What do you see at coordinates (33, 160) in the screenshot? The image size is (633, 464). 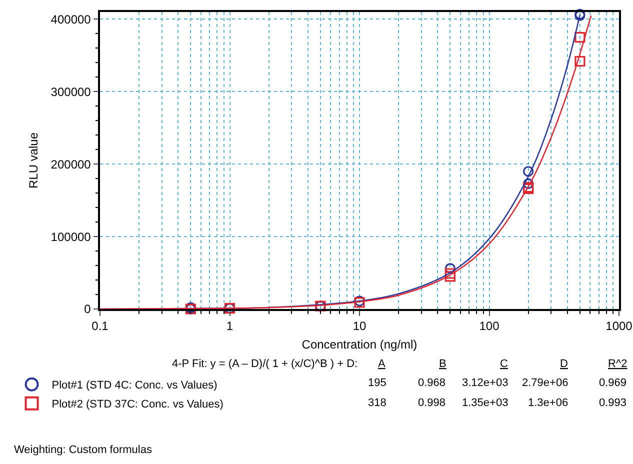 I see `y-axis-title: RLU value` at bounding box center [33, 160].